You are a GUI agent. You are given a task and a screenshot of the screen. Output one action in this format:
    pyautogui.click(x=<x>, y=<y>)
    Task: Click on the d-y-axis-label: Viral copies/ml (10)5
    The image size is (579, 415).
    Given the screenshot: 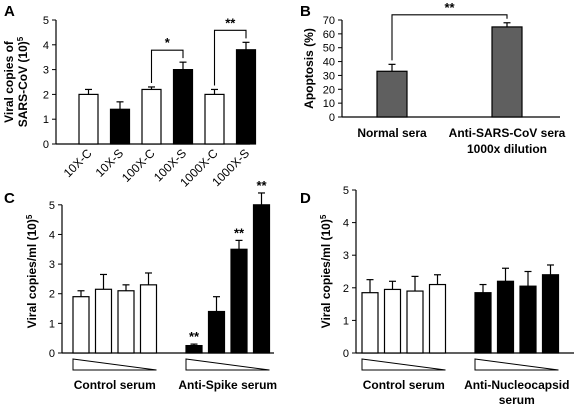 What is the action you would take?
    pyautogui.click(x=326, y=271)
    